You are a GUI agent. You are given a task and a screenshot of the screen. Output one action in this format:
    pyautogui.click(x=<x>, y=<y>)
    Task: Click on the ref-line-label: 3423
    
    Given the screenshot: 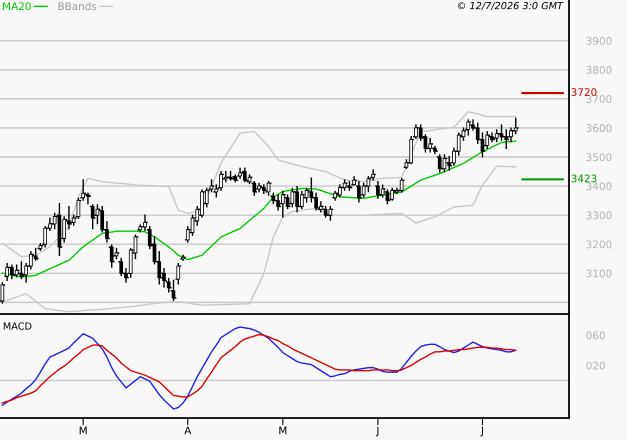 What is the action you would take?
    pyautogui.click(x=584, y=178)
    